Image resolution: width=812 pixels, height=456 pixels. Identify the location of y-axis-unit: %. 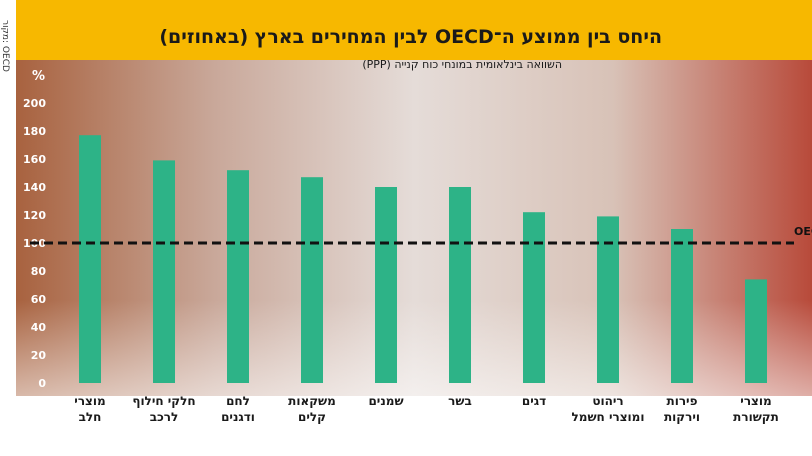
(38, 76).